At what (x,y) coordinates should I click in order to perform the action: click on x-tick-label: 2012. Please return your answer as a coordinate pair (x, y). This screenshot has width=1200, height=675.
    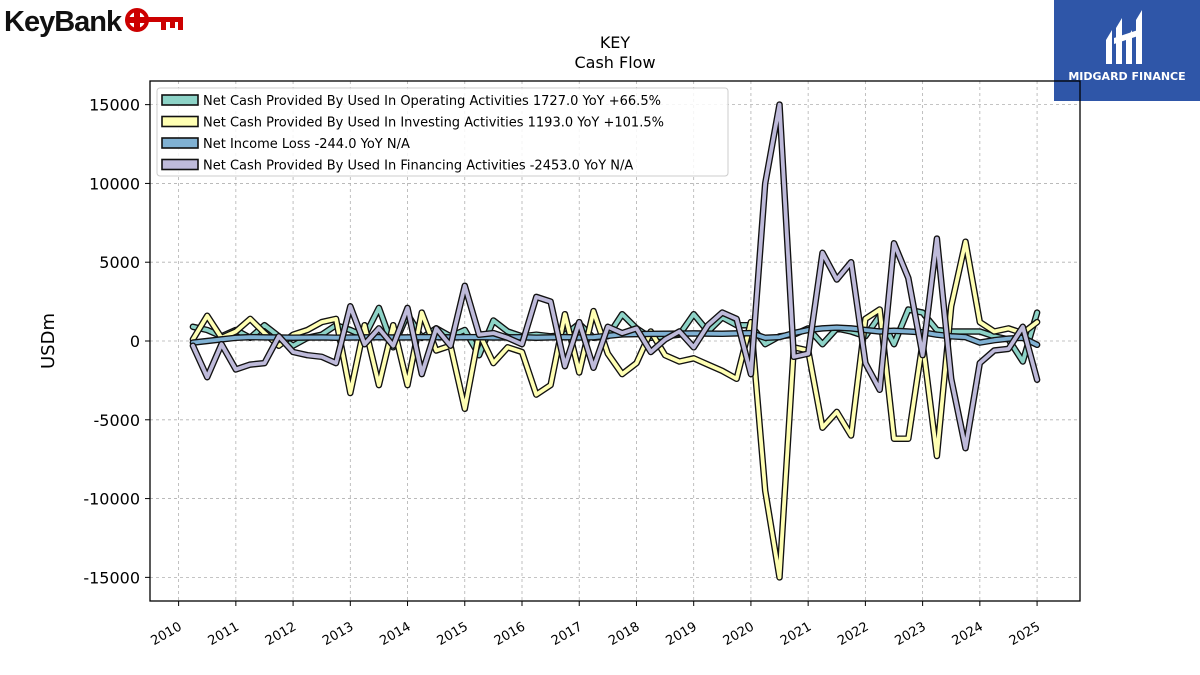
    Looking at the image, I should click on (281, 634).